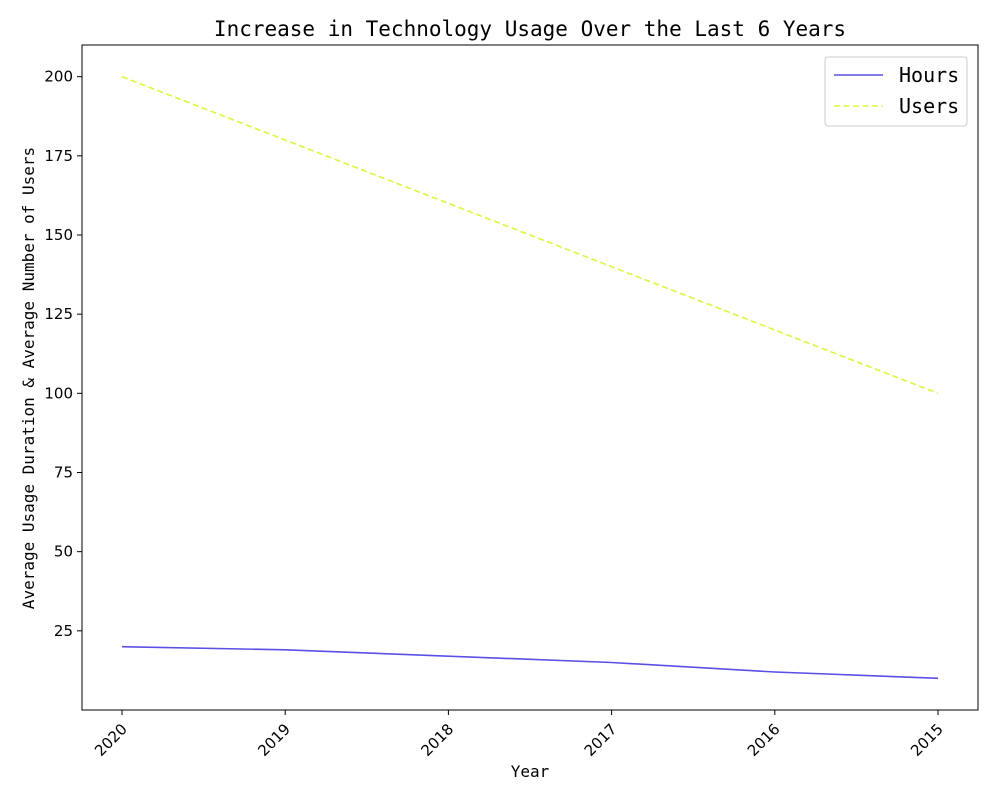 This screenshot has width=1000, height=800. What do you see at coordinates (519, 735) in the screenshot?
I see `x-axis: 2020 2019 2018 2017 2016 2015` at bounding box center [519, 735].